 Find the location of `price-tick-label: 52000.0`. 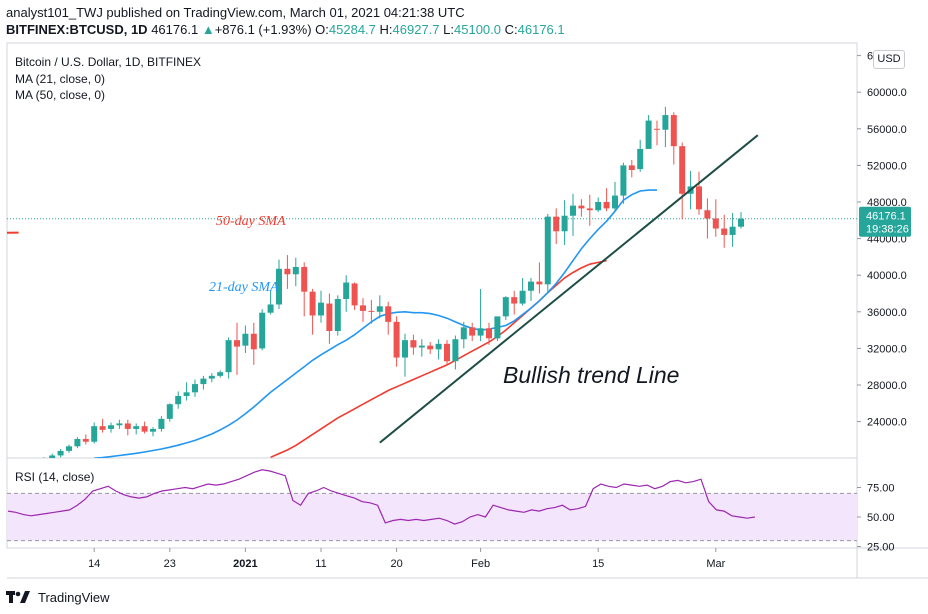

price-tick-label: 52000.0 is located at coordinates (887, 166).